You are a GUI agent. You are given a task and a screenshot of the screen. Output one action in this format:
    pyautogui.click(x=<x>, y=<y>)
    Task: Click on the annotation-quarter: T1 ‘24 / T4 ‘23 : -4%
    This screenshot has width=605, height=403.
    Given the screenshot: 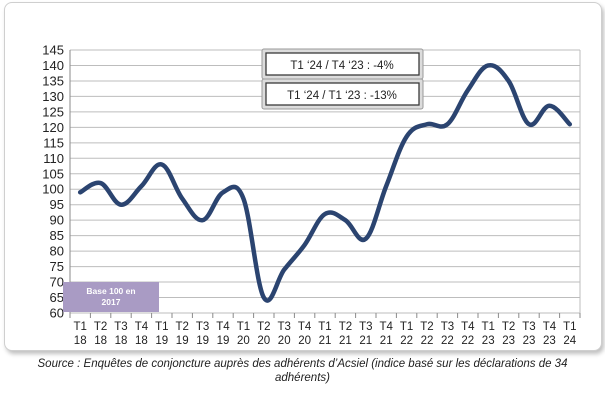 What is the action you would take?
    pyautogui.click(x=342, y=64)
    